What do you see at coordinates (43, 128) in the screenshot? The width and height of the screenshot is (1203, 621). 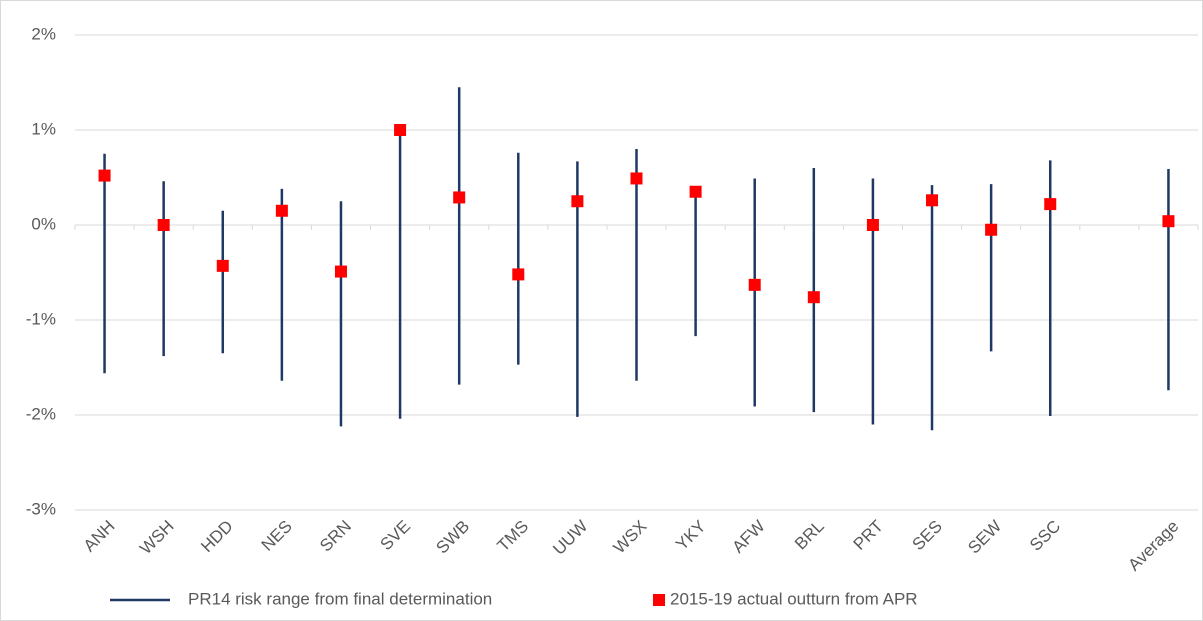 I see `y-tick-label: 1%` at bounding box center [43, 128].